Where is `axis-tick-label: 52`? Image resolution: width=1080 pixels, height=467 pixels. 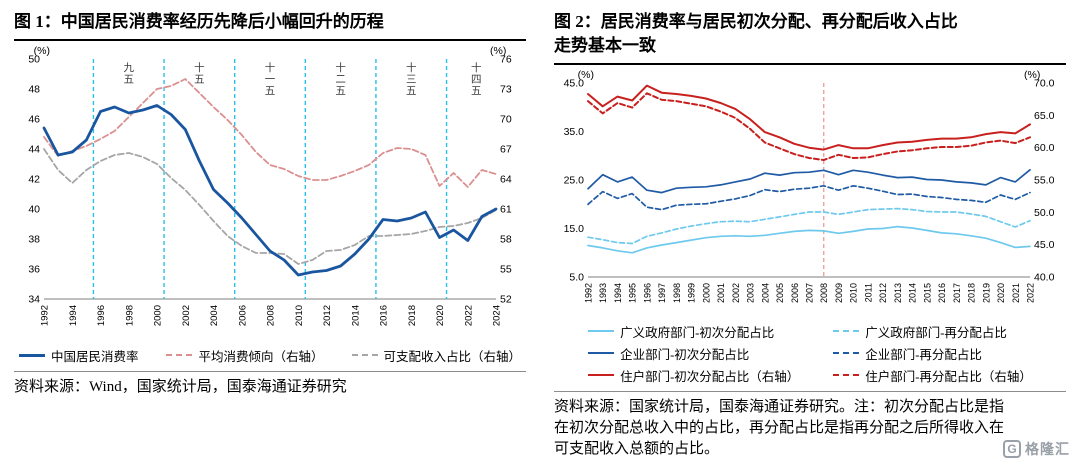 axis-tick-label: 52 is located at coordinates (506, 299).